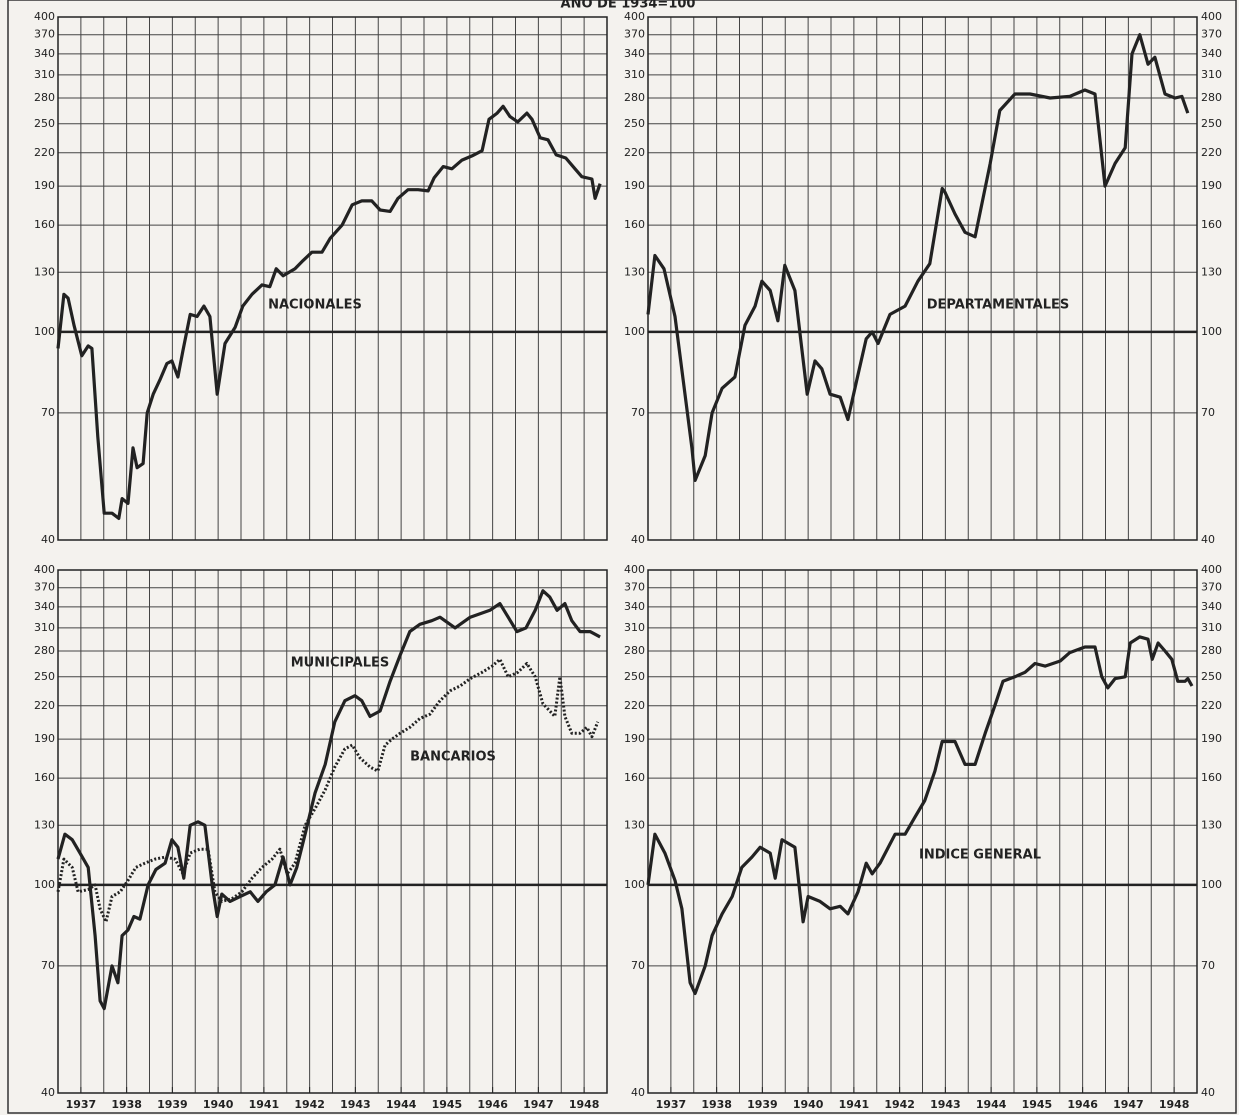  Describe the element at coordinates (340, 663) in the screenshot. I see `series-label: MUNICIPALES` at that location.